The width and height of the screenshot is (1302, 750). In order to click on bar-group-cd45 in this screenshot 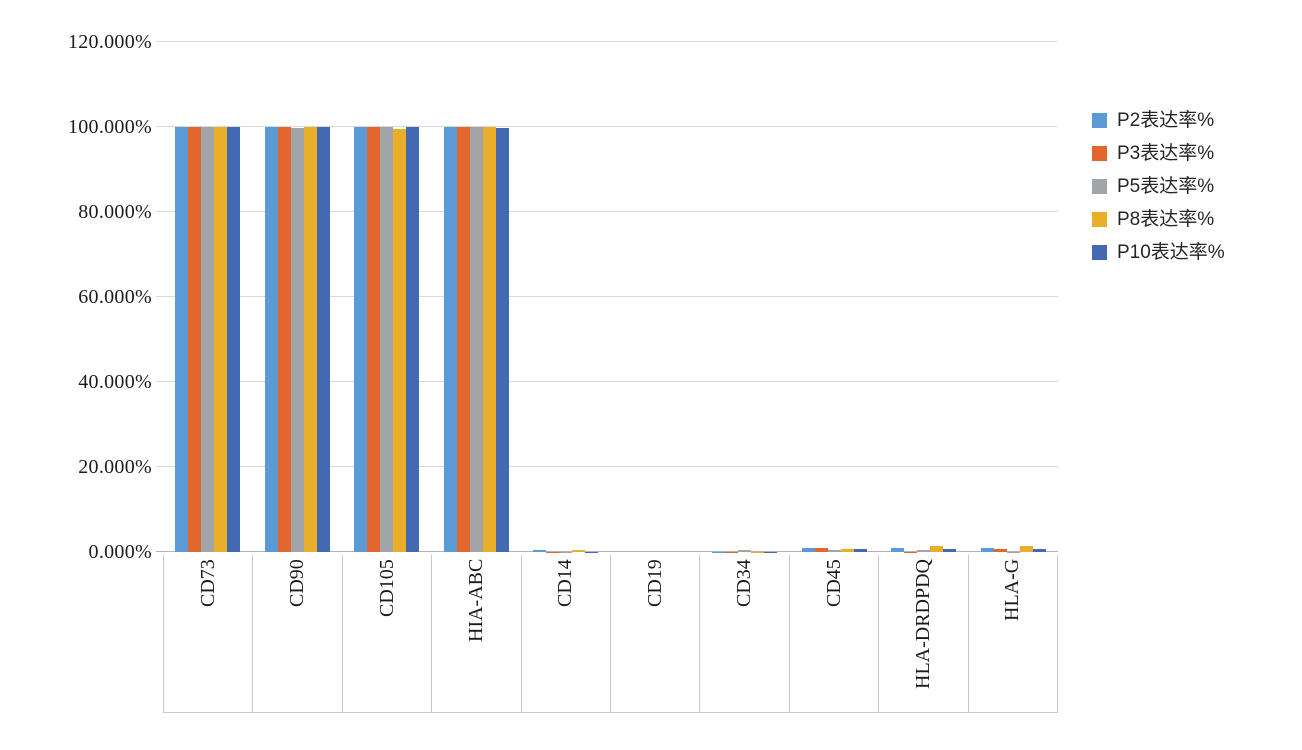, I will do `click(835, 297)`.